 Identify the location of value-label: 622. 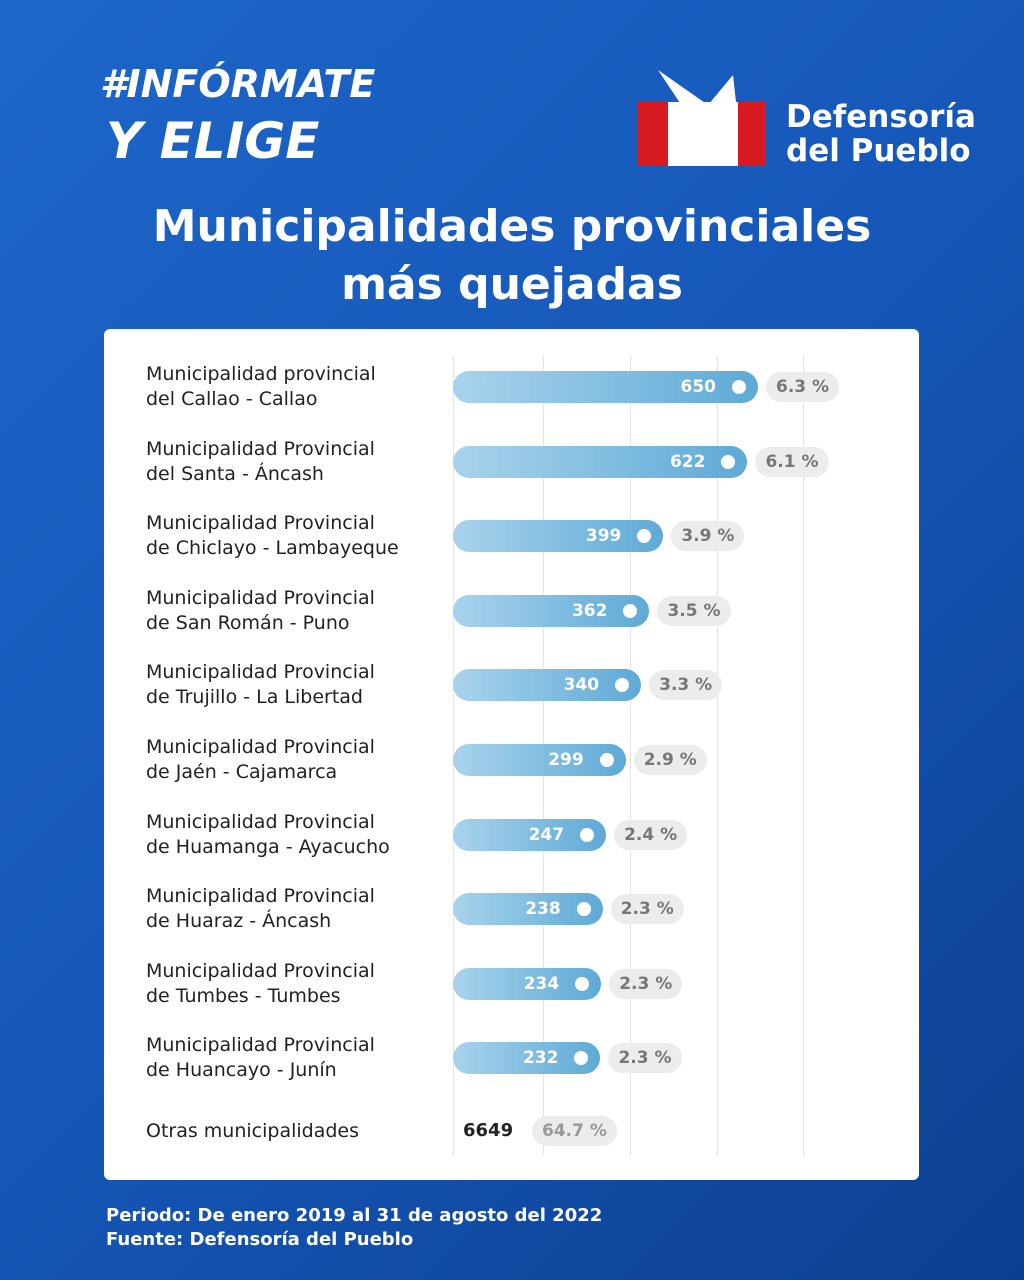
(687, 461).